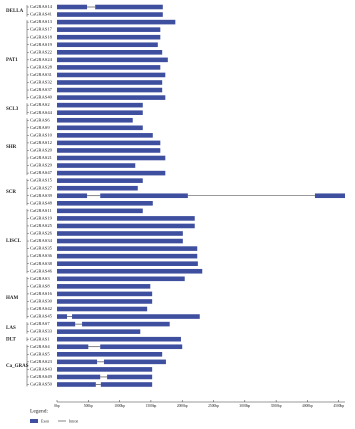 The image size is (355, 429). Describe the element at coordinates (41, 66) in the screenshot. I see `gene-label: CaGRAS28` at that location.